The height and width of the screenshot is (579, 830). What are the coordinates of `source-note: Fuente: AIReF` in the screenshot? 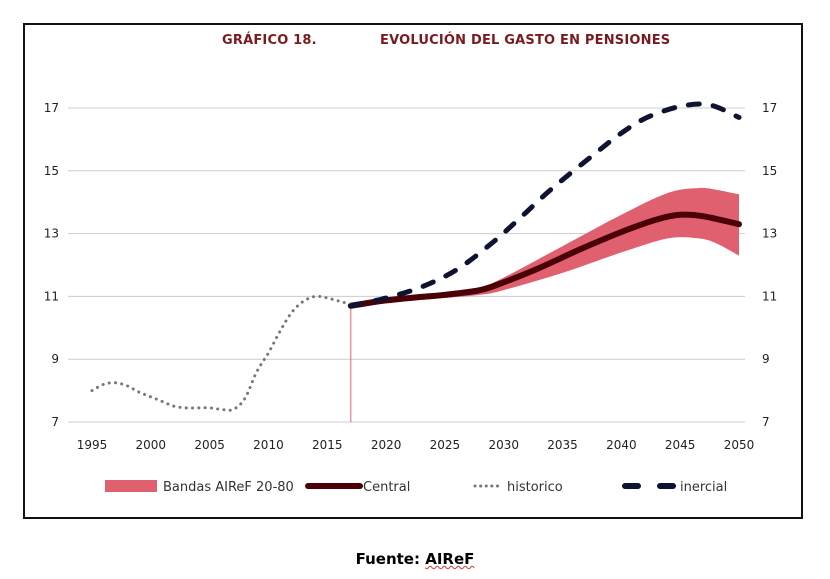 It's located at (415, 559).